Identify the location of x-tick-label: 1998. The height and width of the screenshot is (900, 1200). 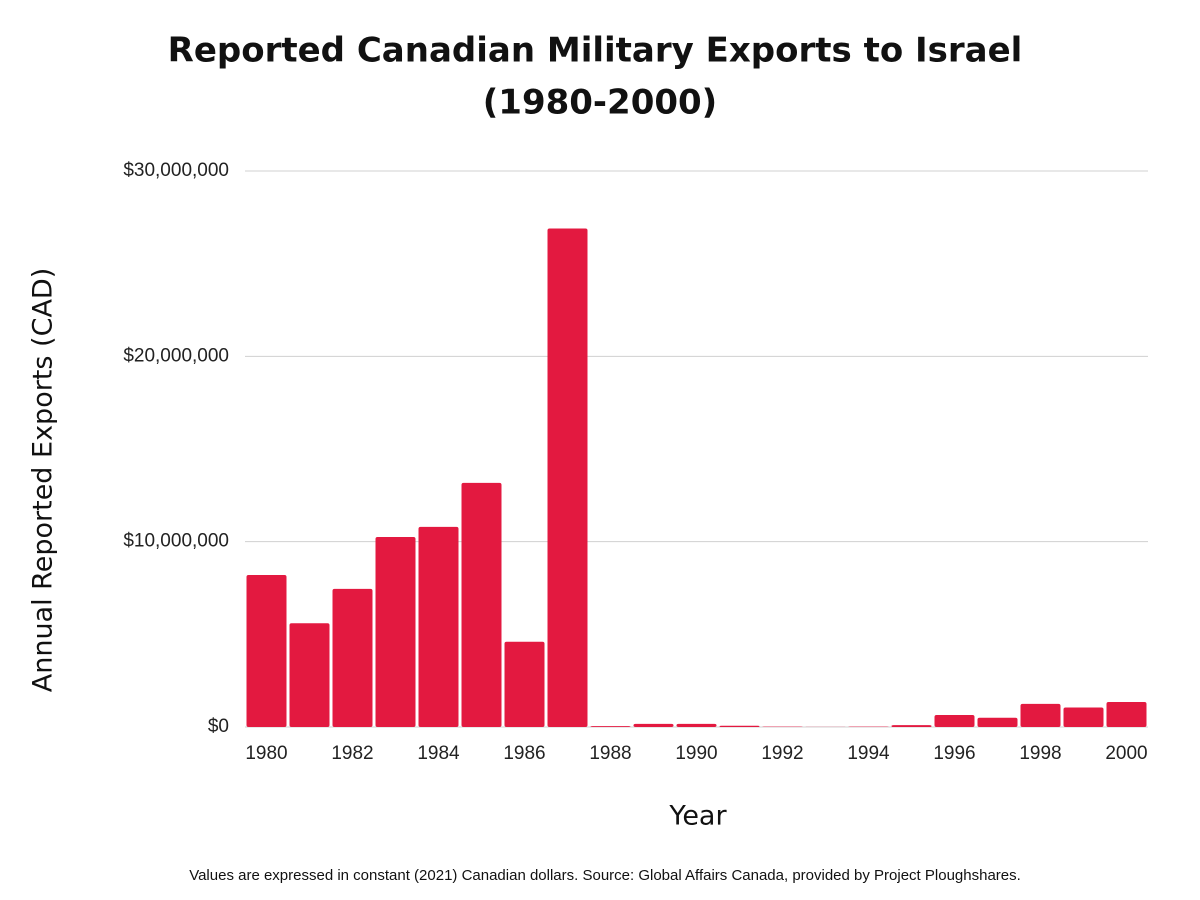
(1040, 753).